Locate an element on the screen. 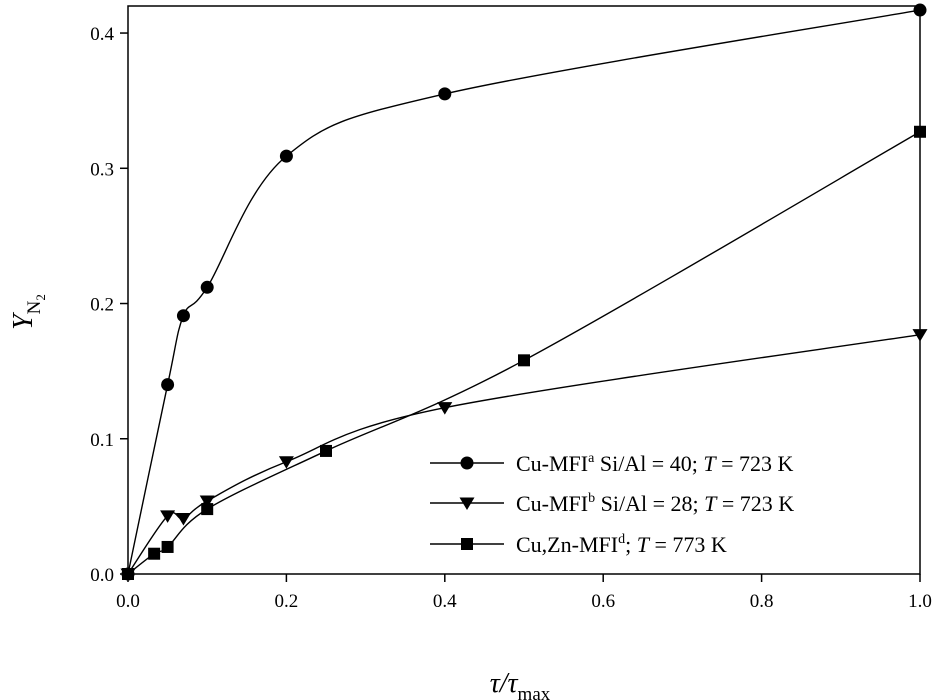 The height and width of the screenshot is (700, 944). x-axis-label: τ/τmax is located at coordinates (520, 684).